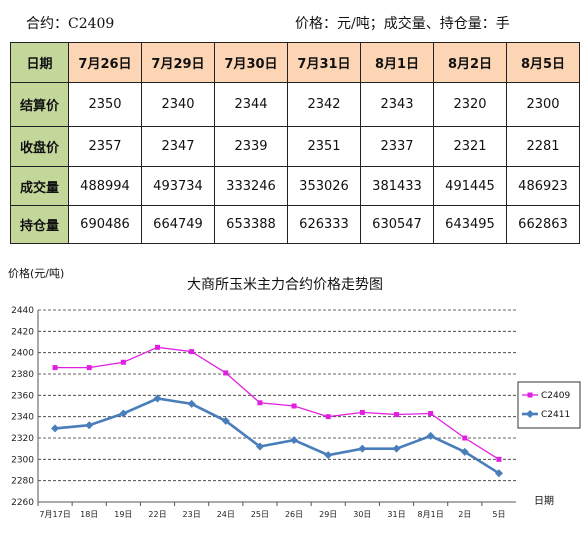  I want to click on table-cell: 2351, so click(324, 146).